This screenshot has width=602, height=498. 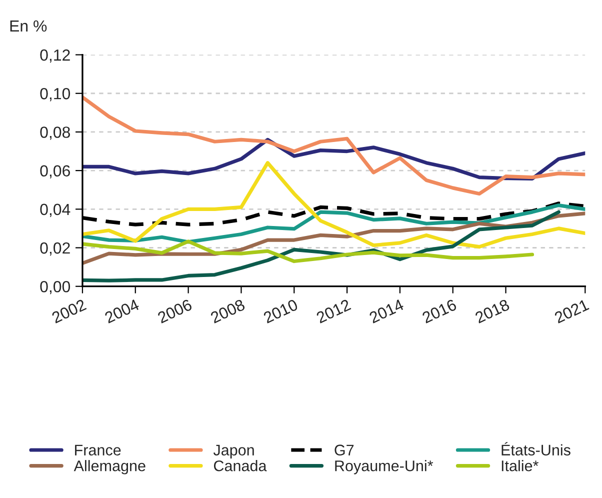 I want to click on legend-label: Canada, so click(x=240, y=466).